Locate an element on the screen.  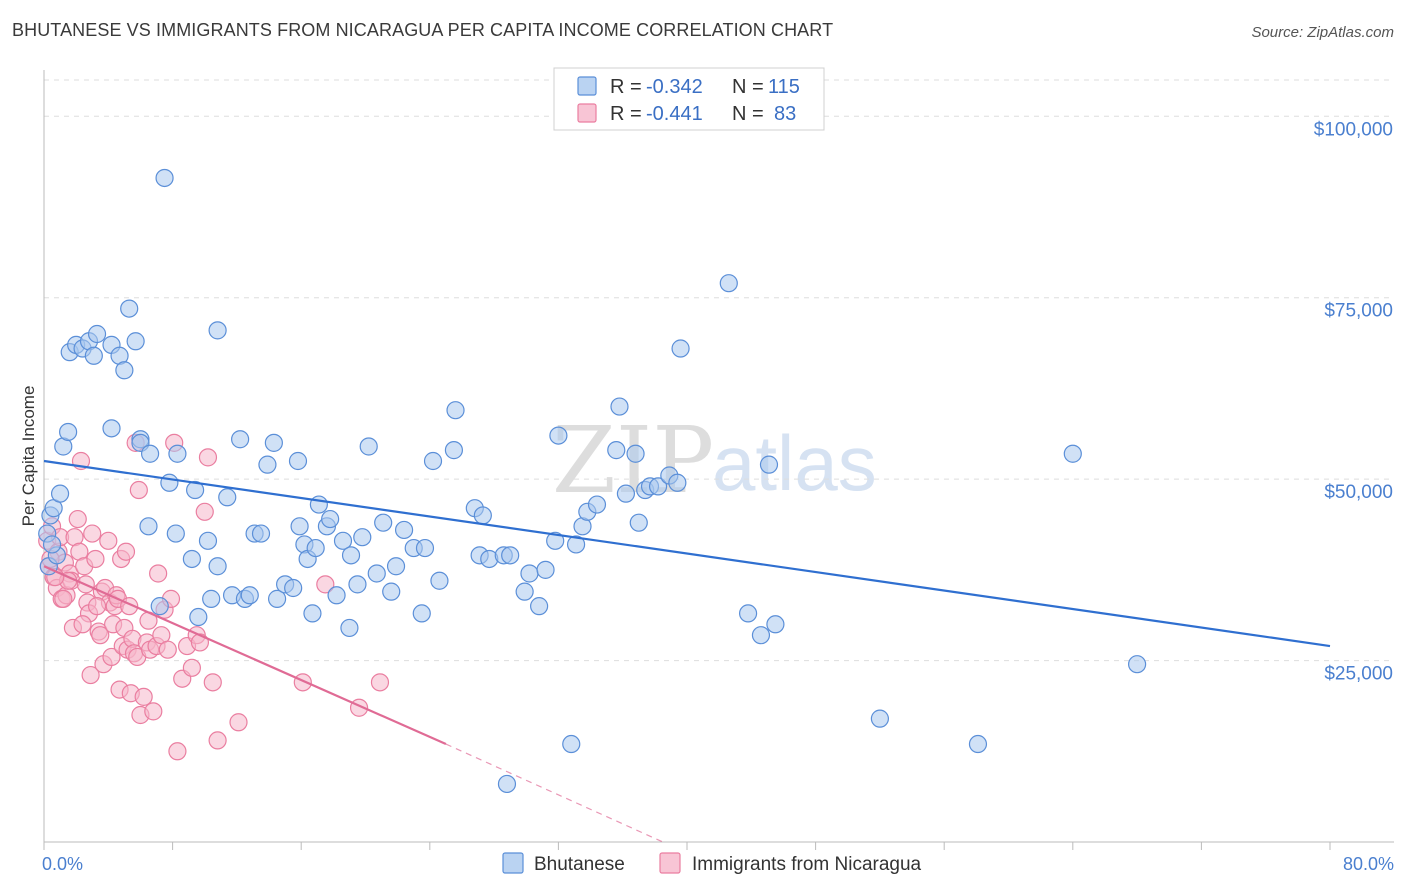
legend-box is located at coordinates (689, 99).